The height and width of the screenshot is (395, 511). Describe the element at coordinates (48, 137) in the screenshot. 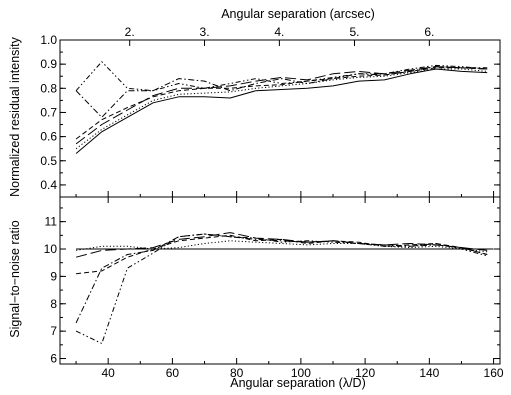

I see `y-tick-label: 0.6` at that location.